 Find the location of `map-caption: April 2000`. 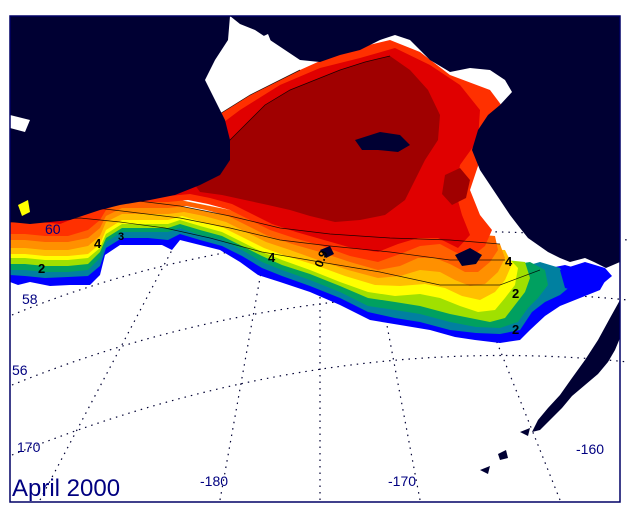

map-caption: April 2000 is located at coordinates (66, 488).